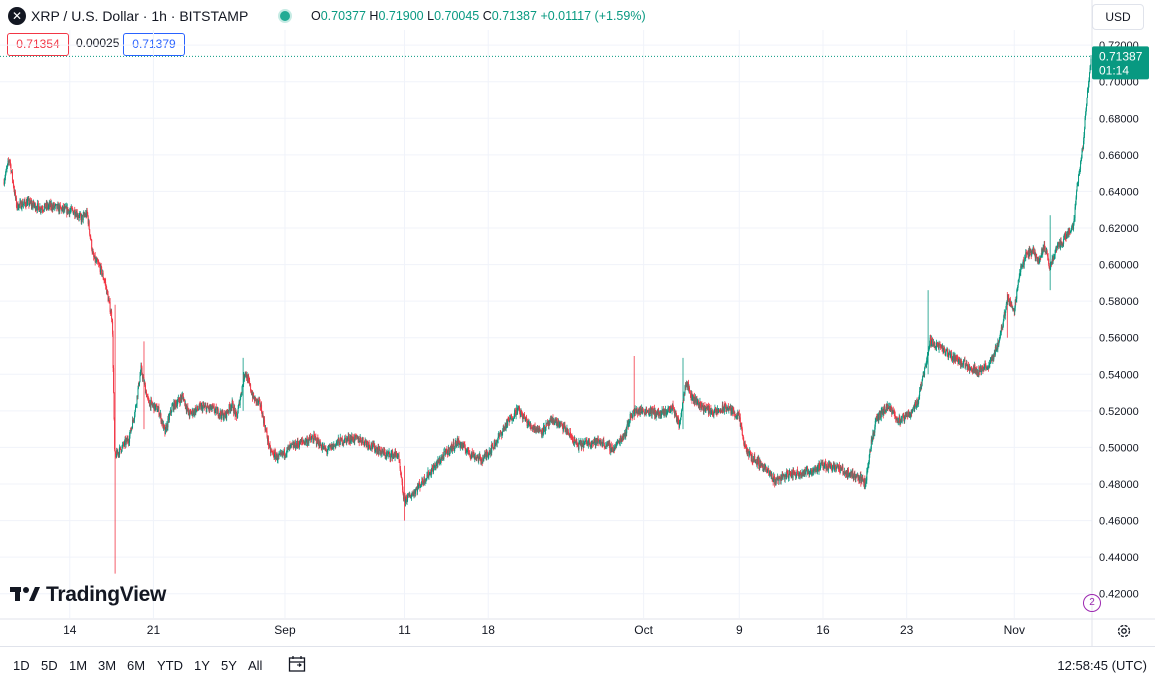  Describe the element at coordinates (255, 665) in the screenshot. I see `timeframe-all-button: All` at that location.